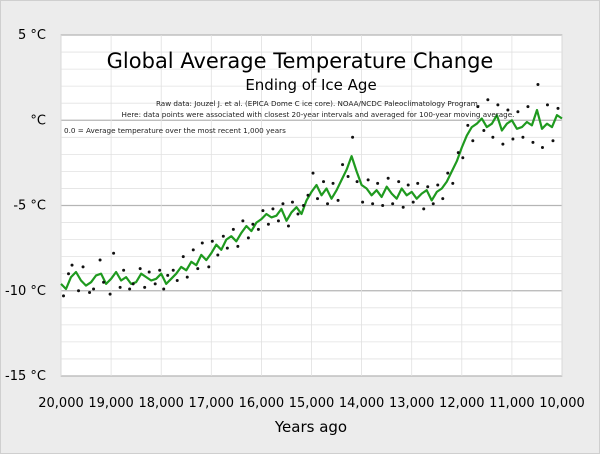 Image resolution: width=600 pixels, height=454 pixels. Describe the element at coordinates (38, 120) in the screenshot. I see `y-tick-label: °C` at that location.